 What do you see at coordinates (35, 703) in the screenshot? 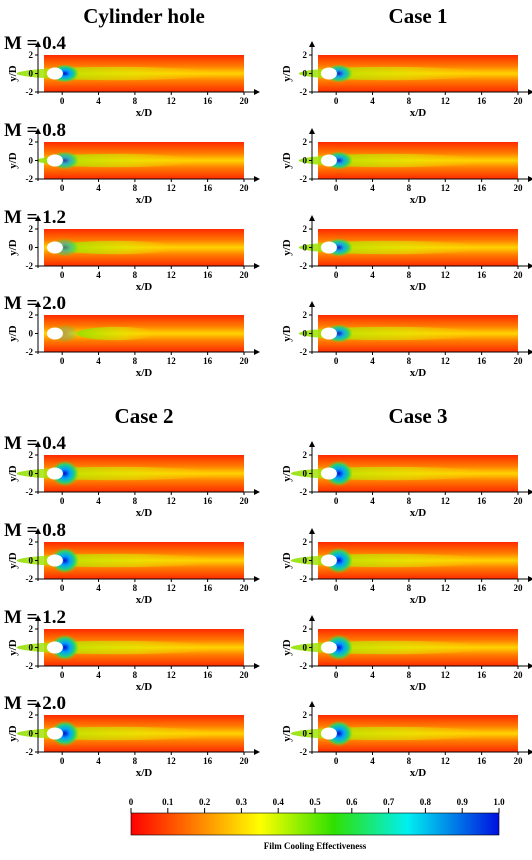
I see `row-label: M = 2.0` at bounding box center [35, 703].